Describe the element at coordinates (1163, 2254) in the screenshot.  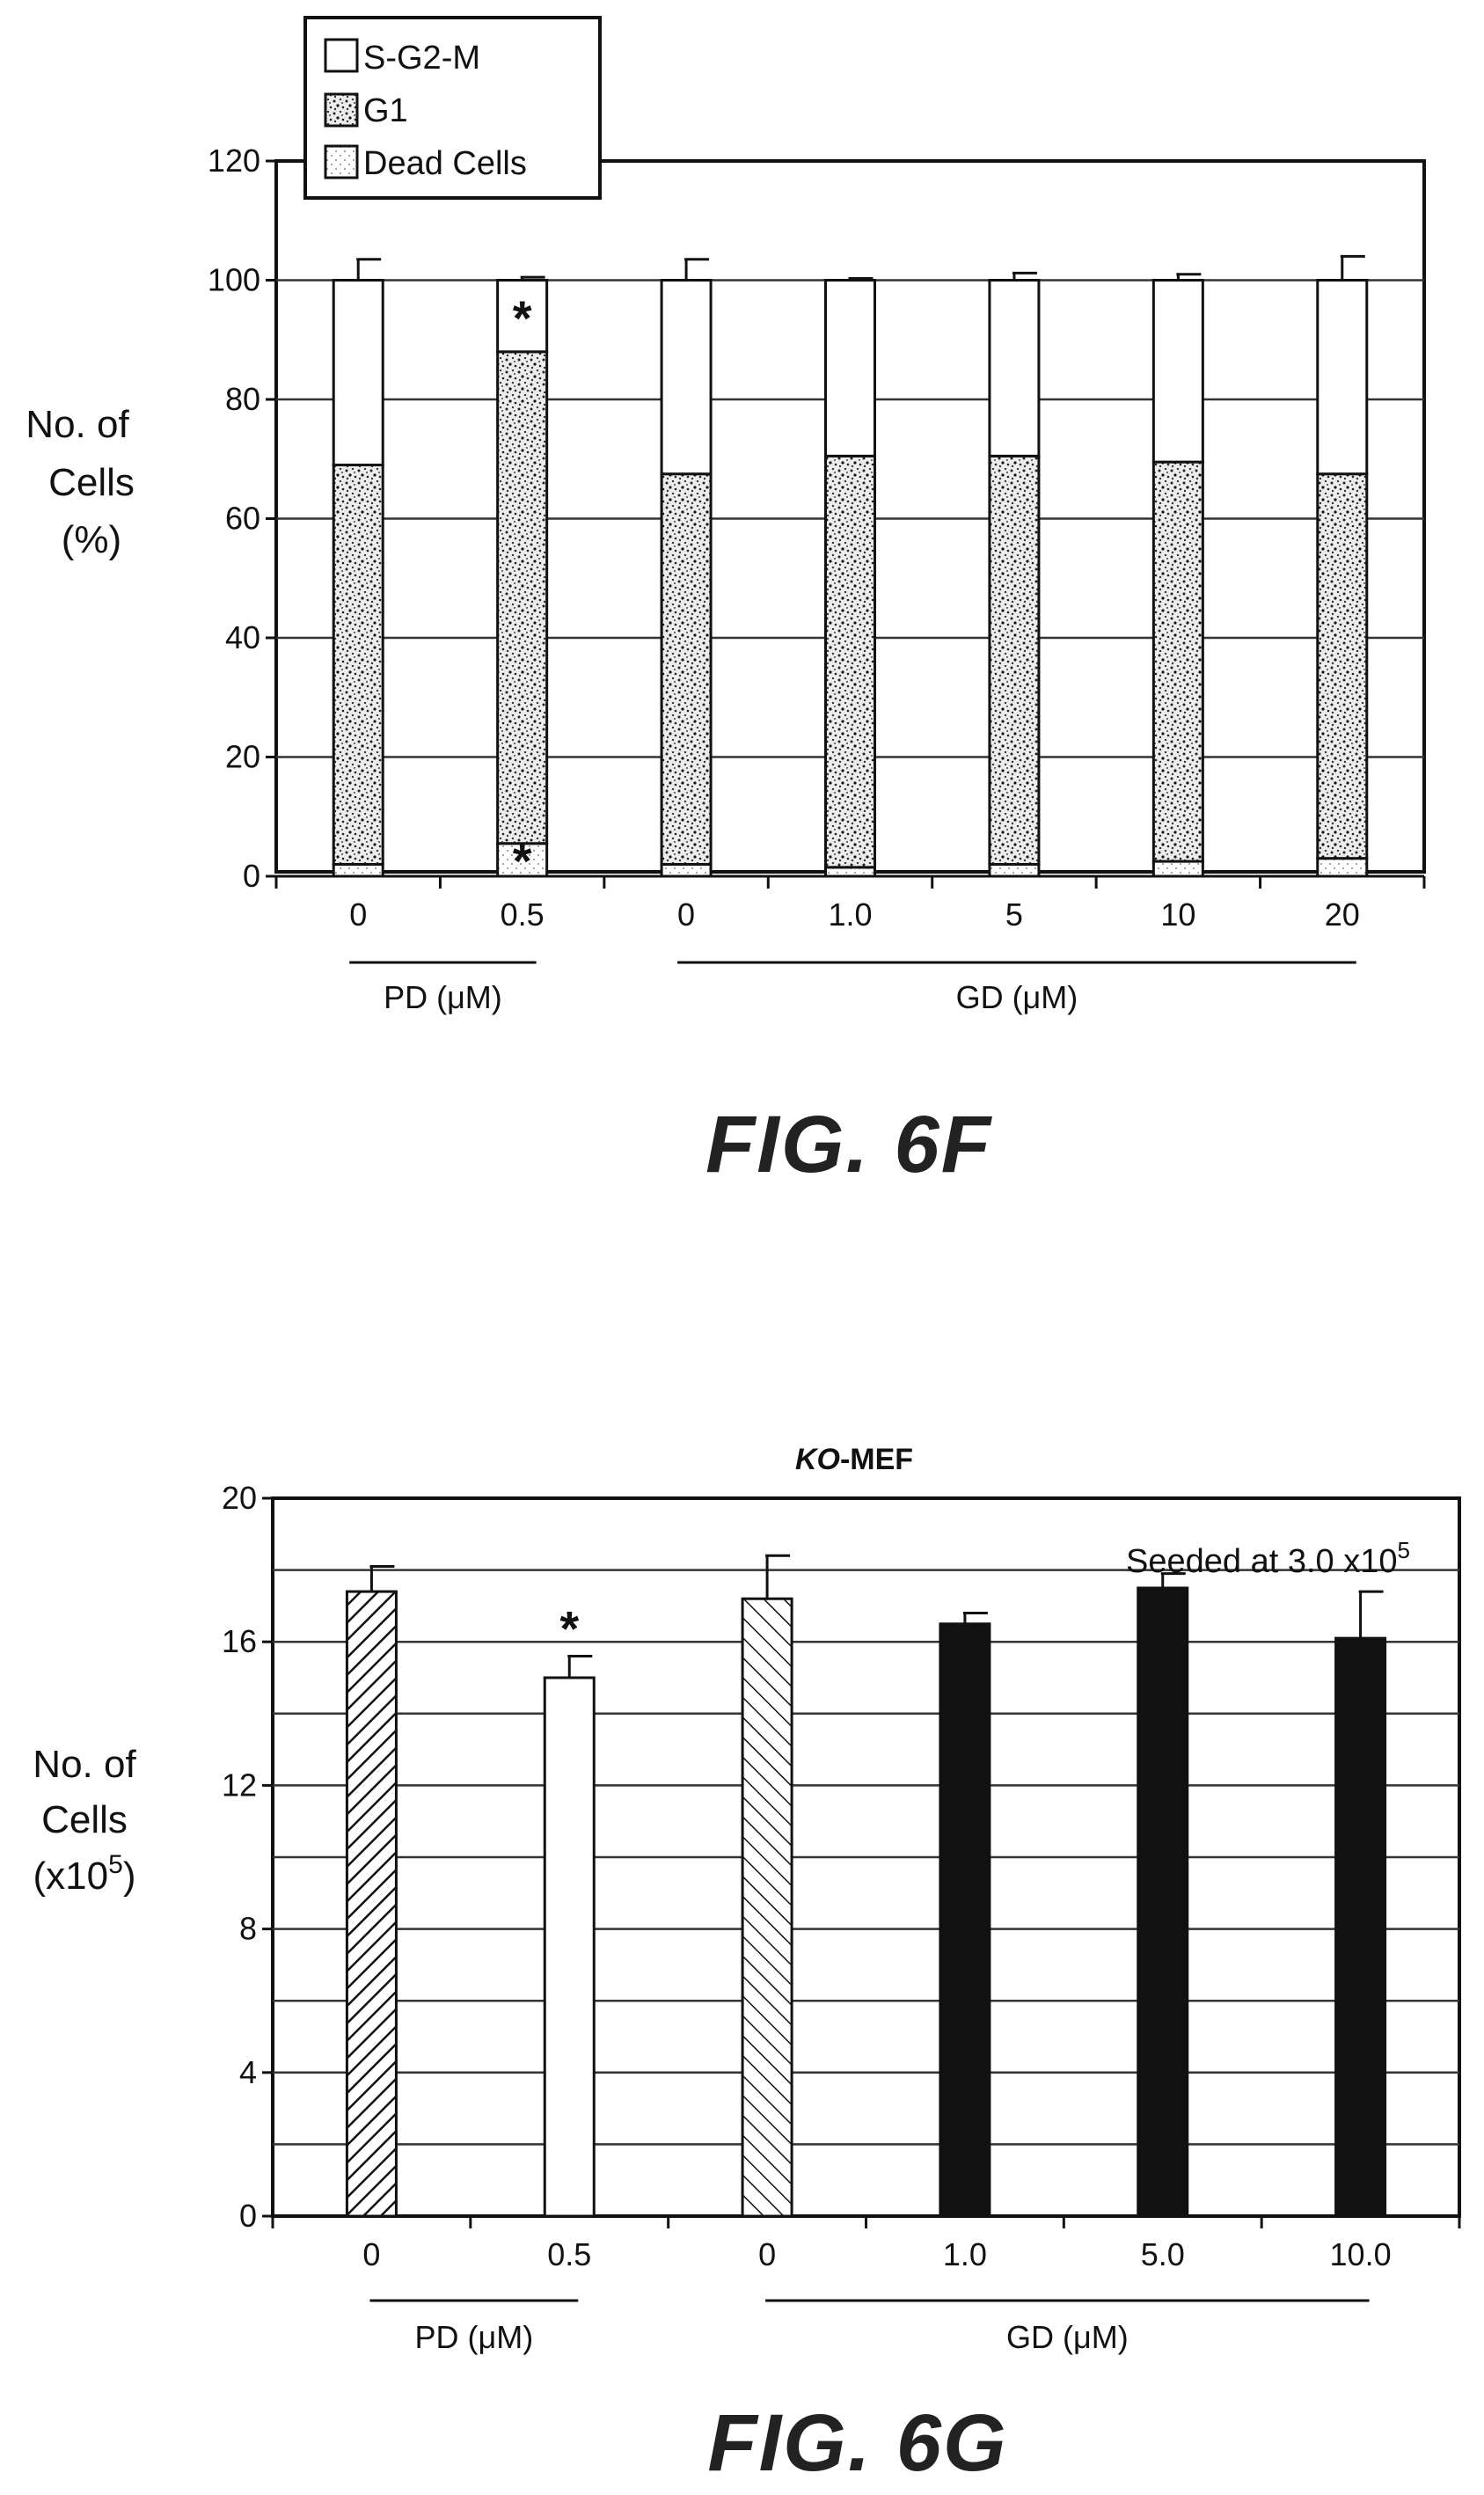
I see `x-tick-label: 5.0` at that location.